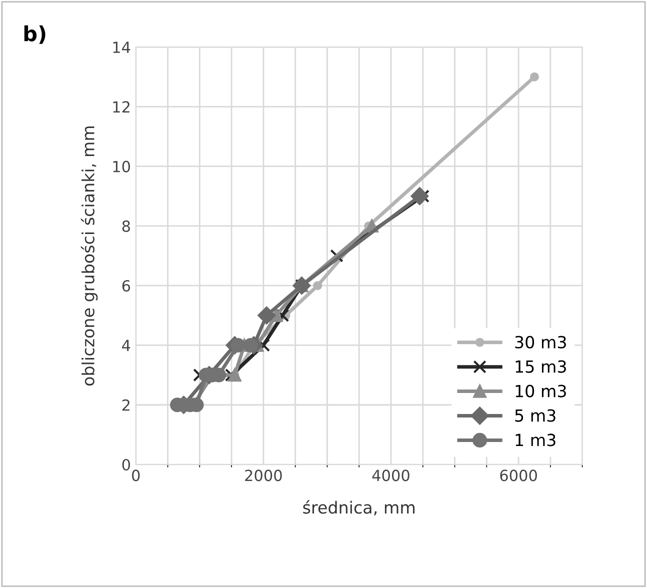  Describe the element at coordinates (358, 508) in the screenshot. I see `x-axis-title: średnica, mm` at that location.